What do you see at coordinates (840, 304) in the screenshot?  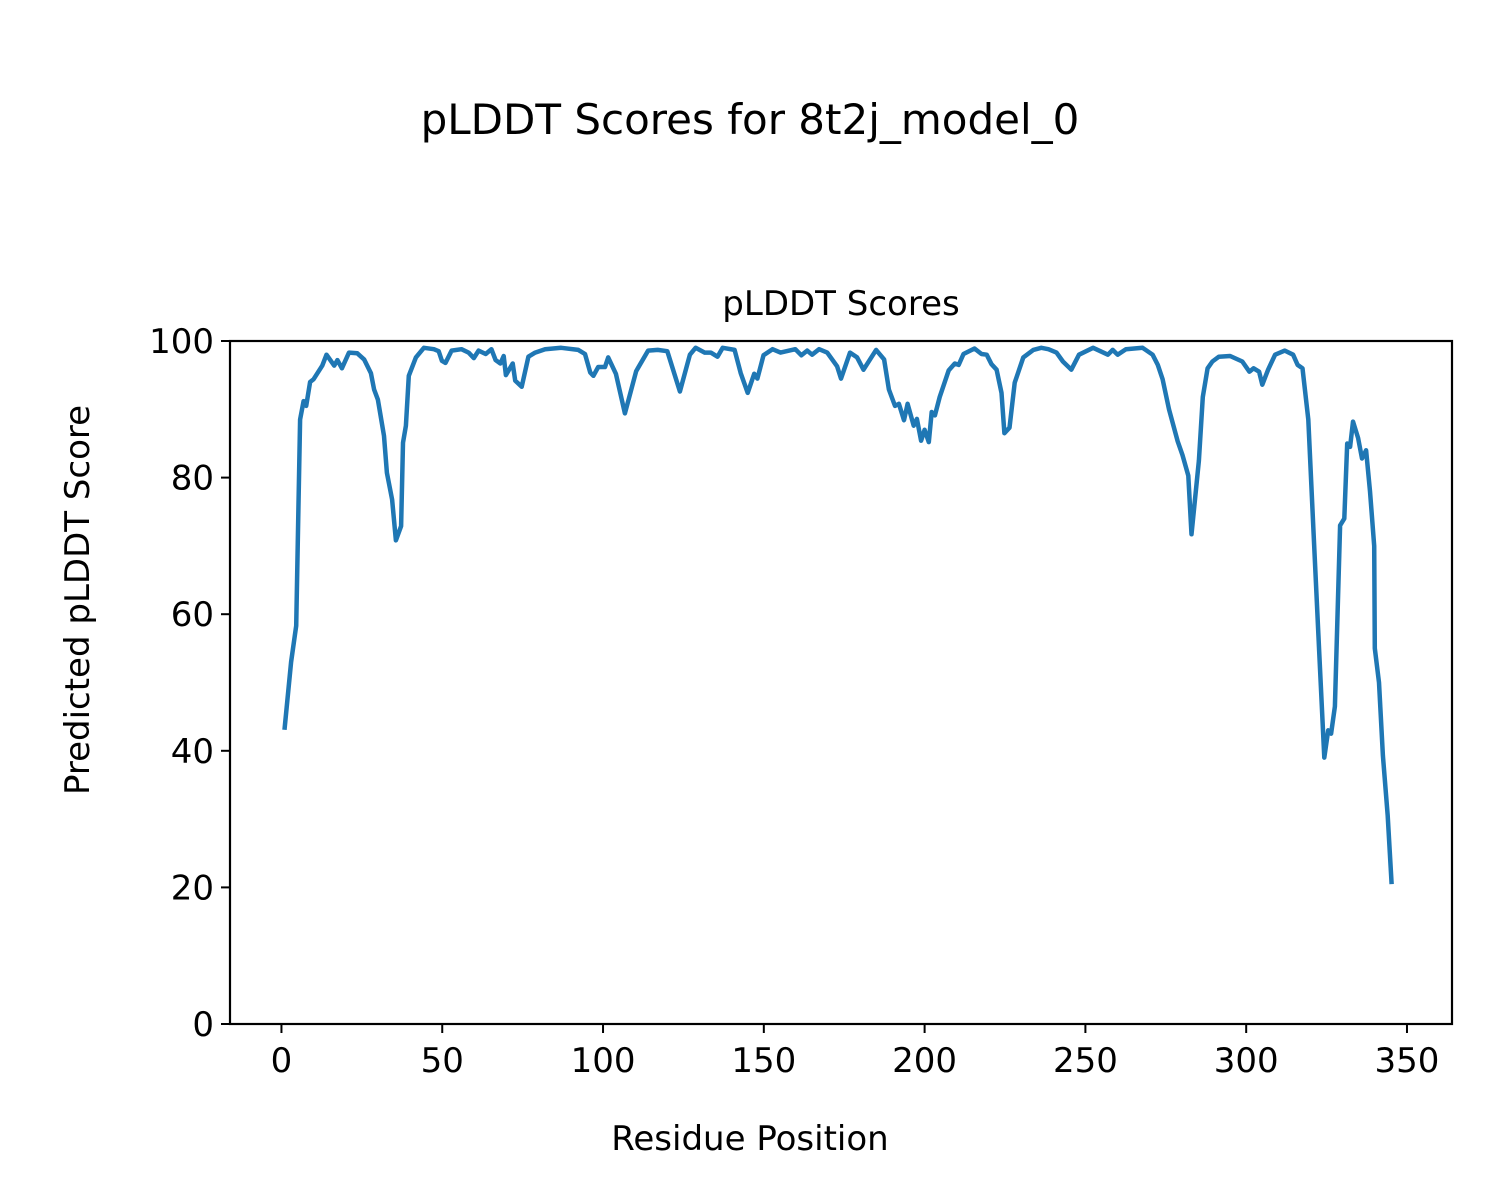 I see `chart-title: pLDDT Scores` at bounding box center [840, 304].